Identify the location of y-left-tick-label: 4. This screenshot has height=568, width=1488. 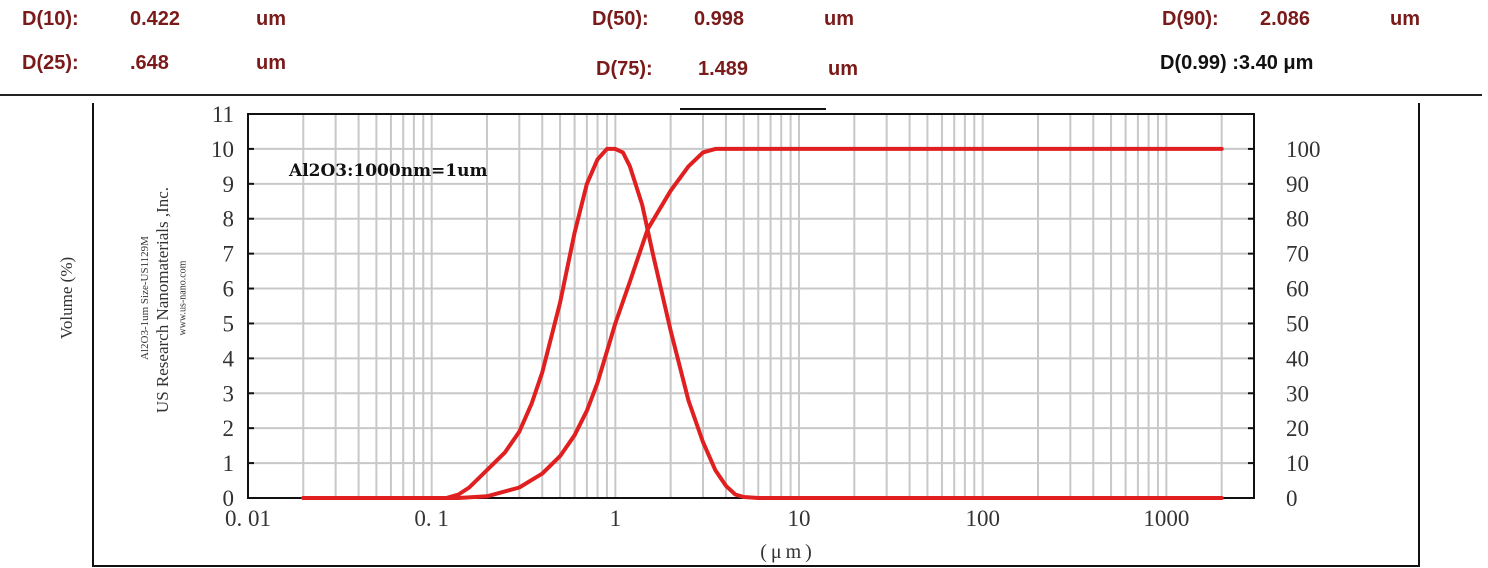
(229, 358).